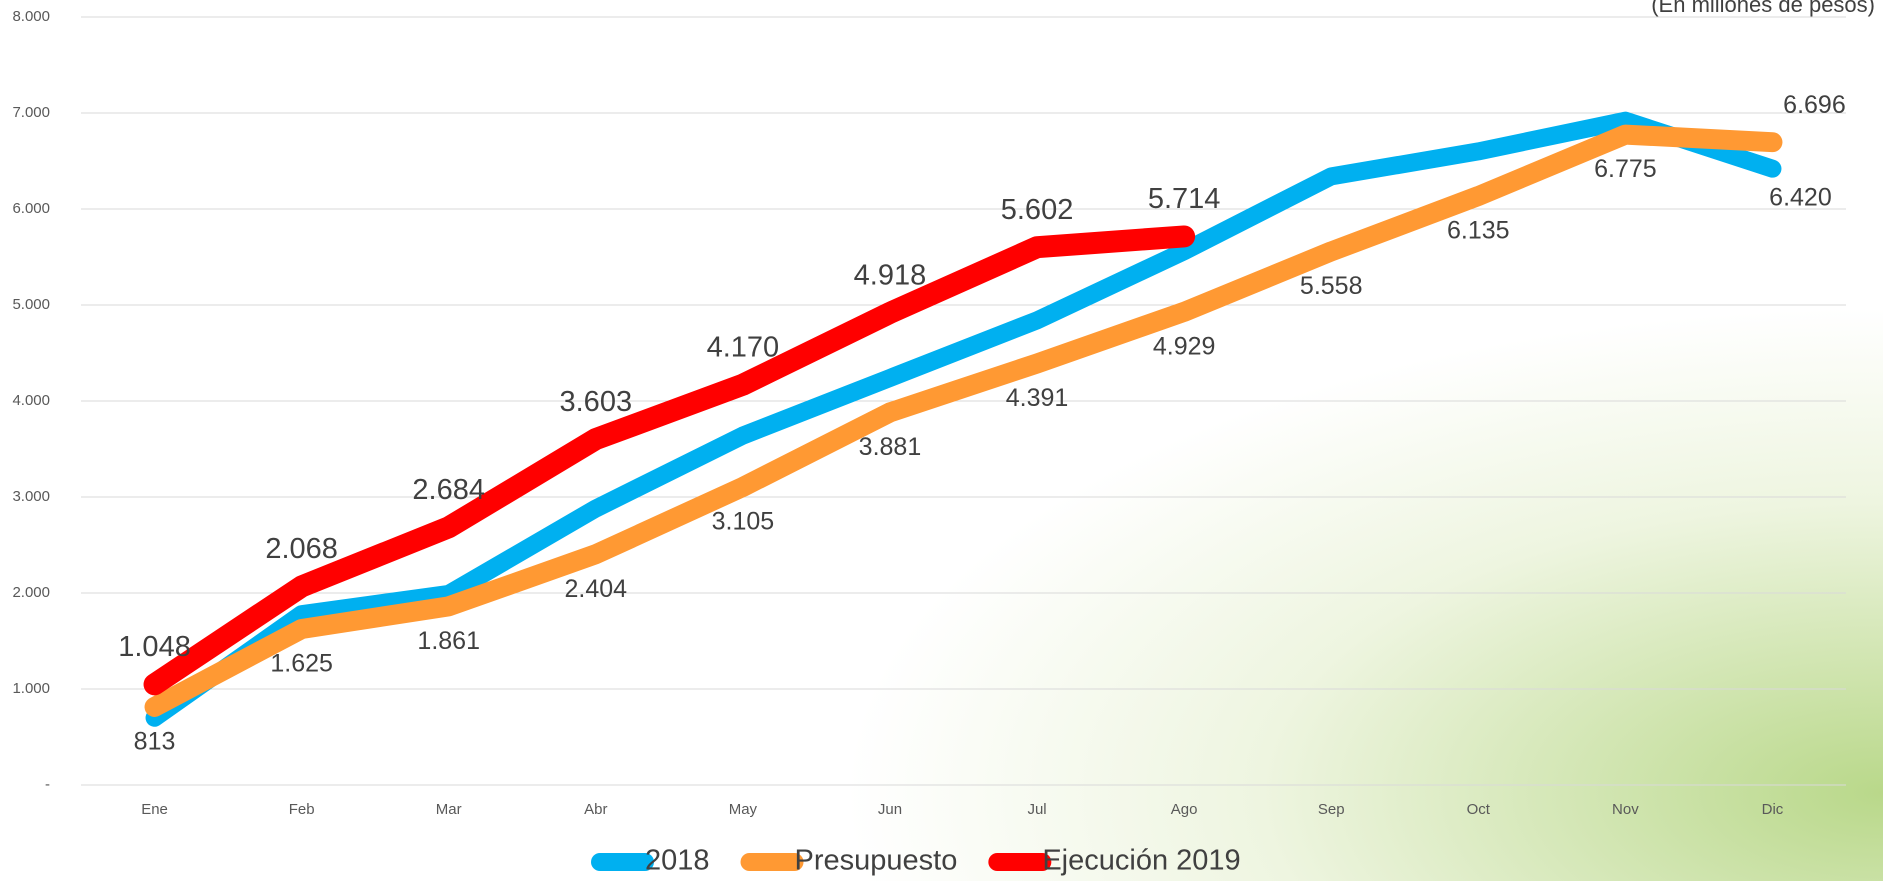 Image resolution: width=1883 pixels, height=881 pixels. I want to click on legend-label: 2018, so click(677, 861).